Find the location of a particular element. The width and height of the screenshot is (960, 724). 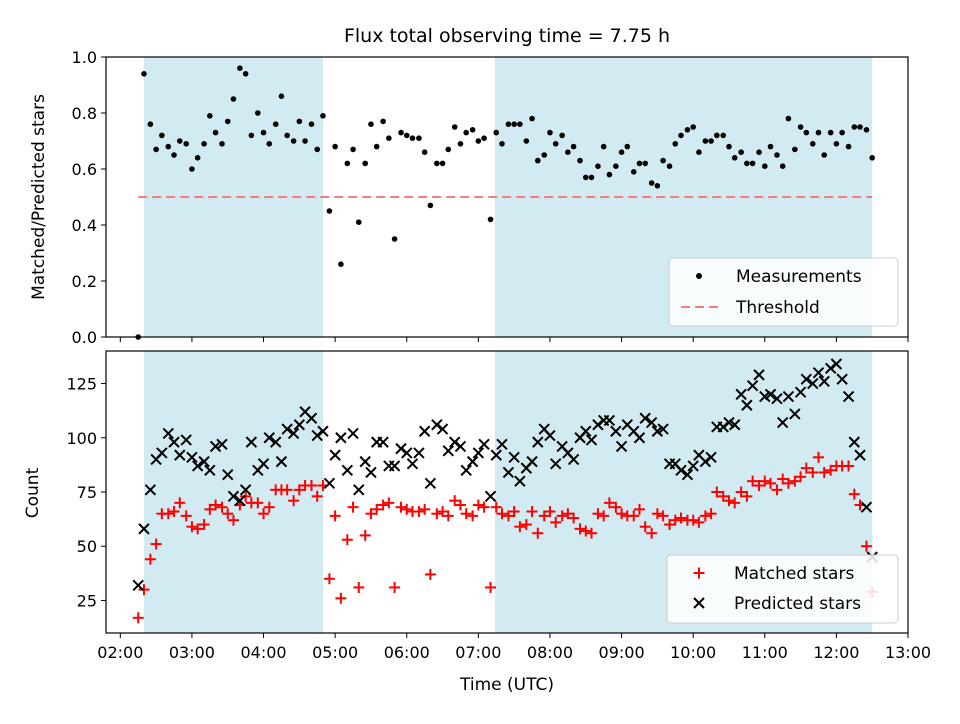

count-xtick-label: 05:00 is located at coordinates (335, 652).